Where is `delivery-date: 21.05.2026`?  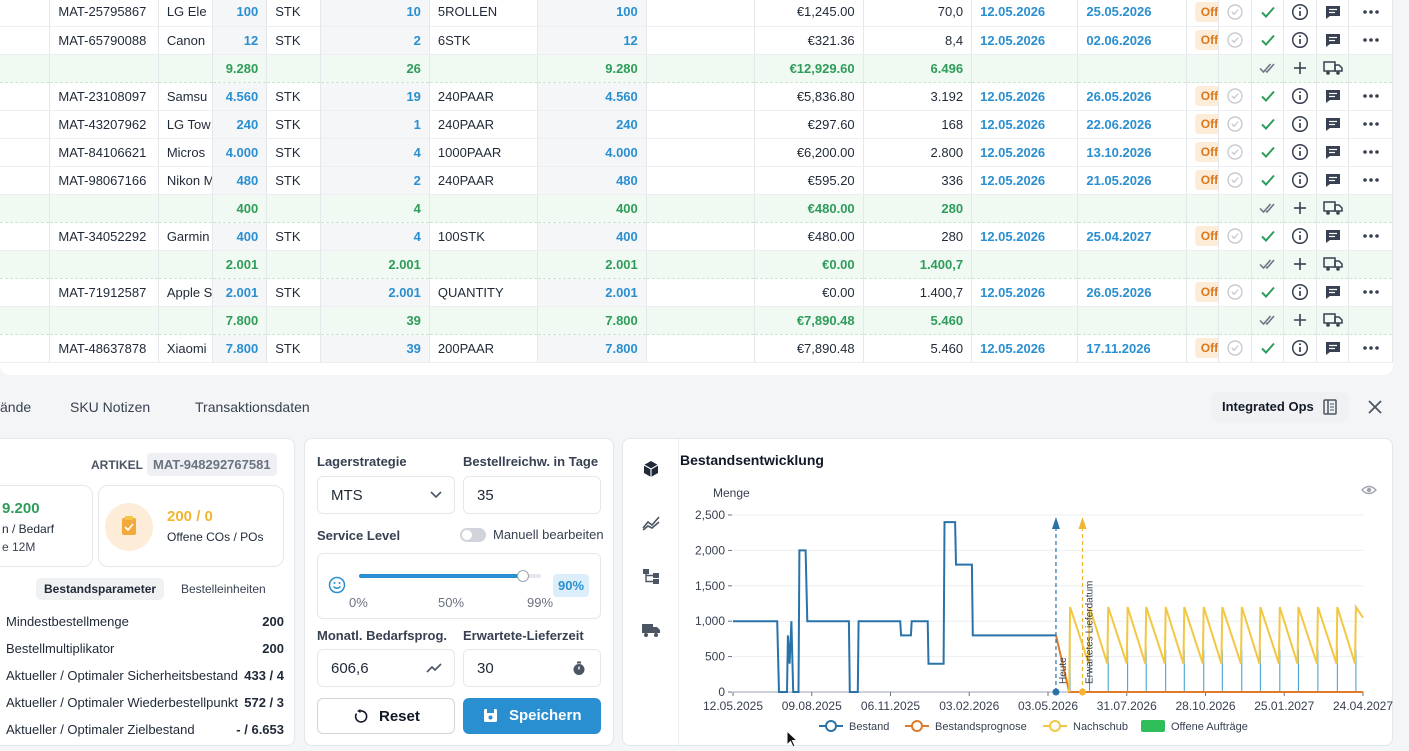 delivery-date: 21.05.2026 is located at coordinates (1132, 180).